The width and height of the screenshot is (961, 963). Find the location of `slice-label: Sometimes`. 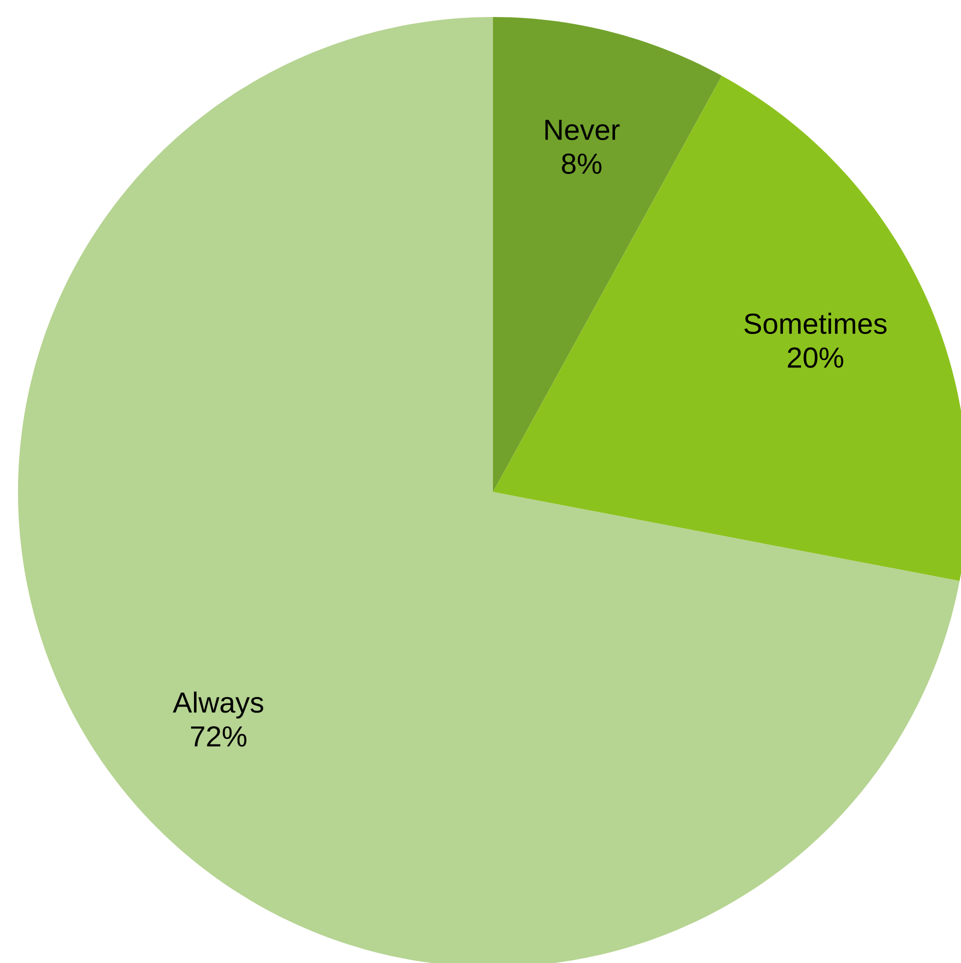

slice-label: Sometimes is located at coordinates (815, 323).